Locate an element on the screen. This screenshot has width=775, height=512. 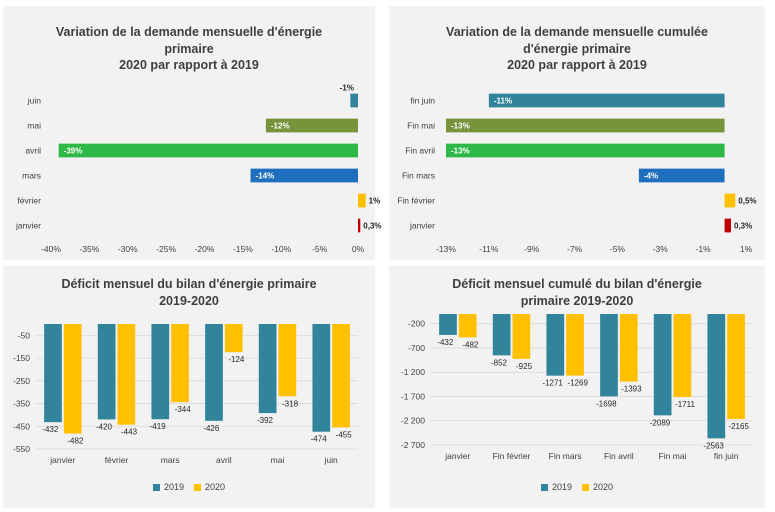
category-label: juin is located at coordinates (331, 460).